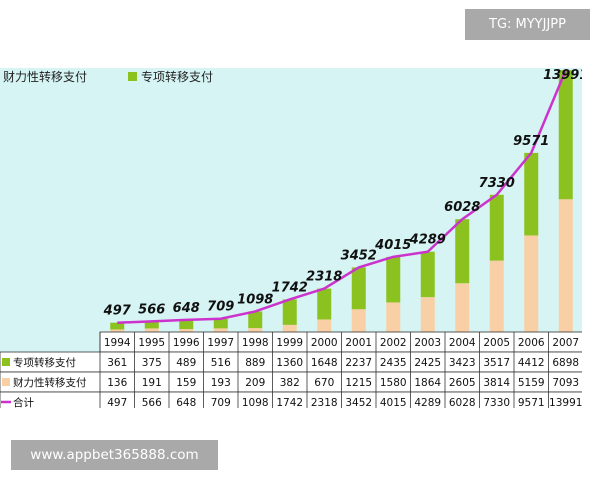 The width and height of the screenshot is (600, 480). Describe the element at coordinates (186, 383) in the screenshot. I see `table-cell: 159` at that location.